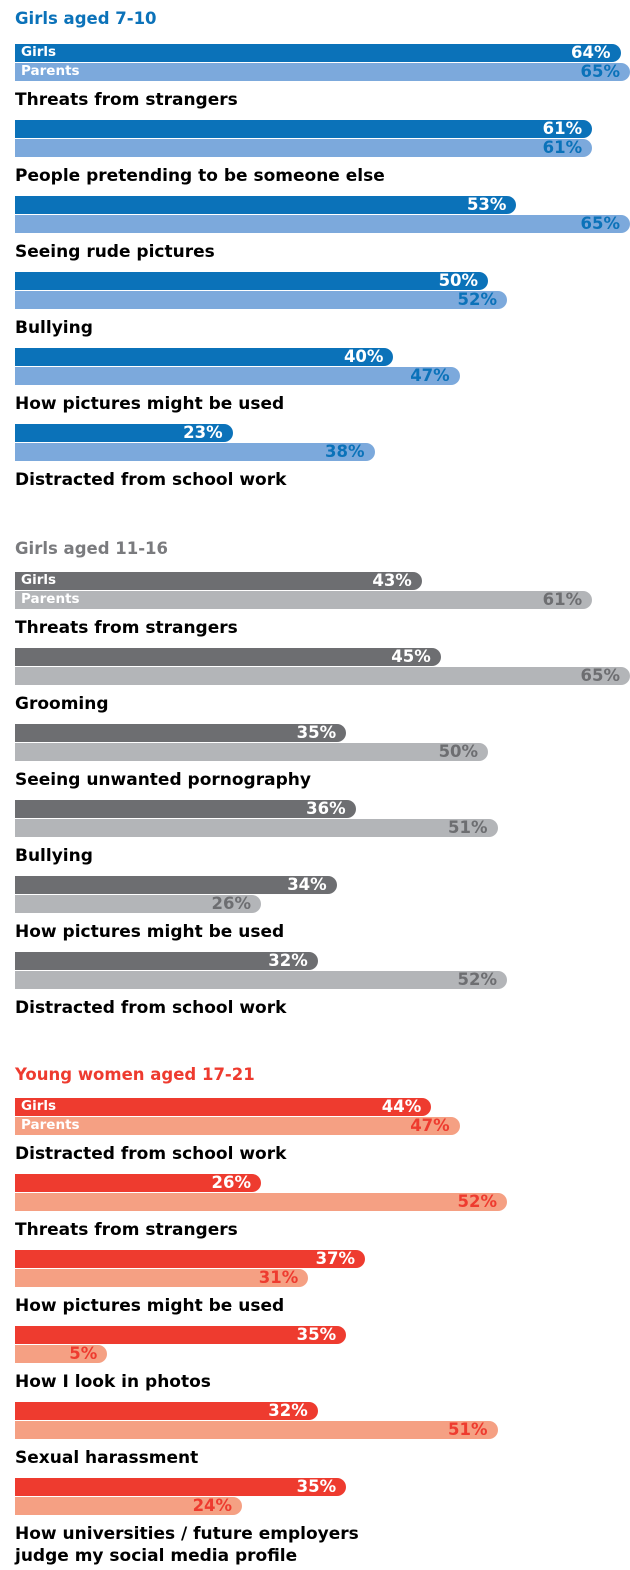 Image resolution: width=630 pixels, height=1570 pixels. What do you see at coordinates (304, 147) in the screenshot?
I see `bar-parents: 61%` at bounding box center [304, 147].